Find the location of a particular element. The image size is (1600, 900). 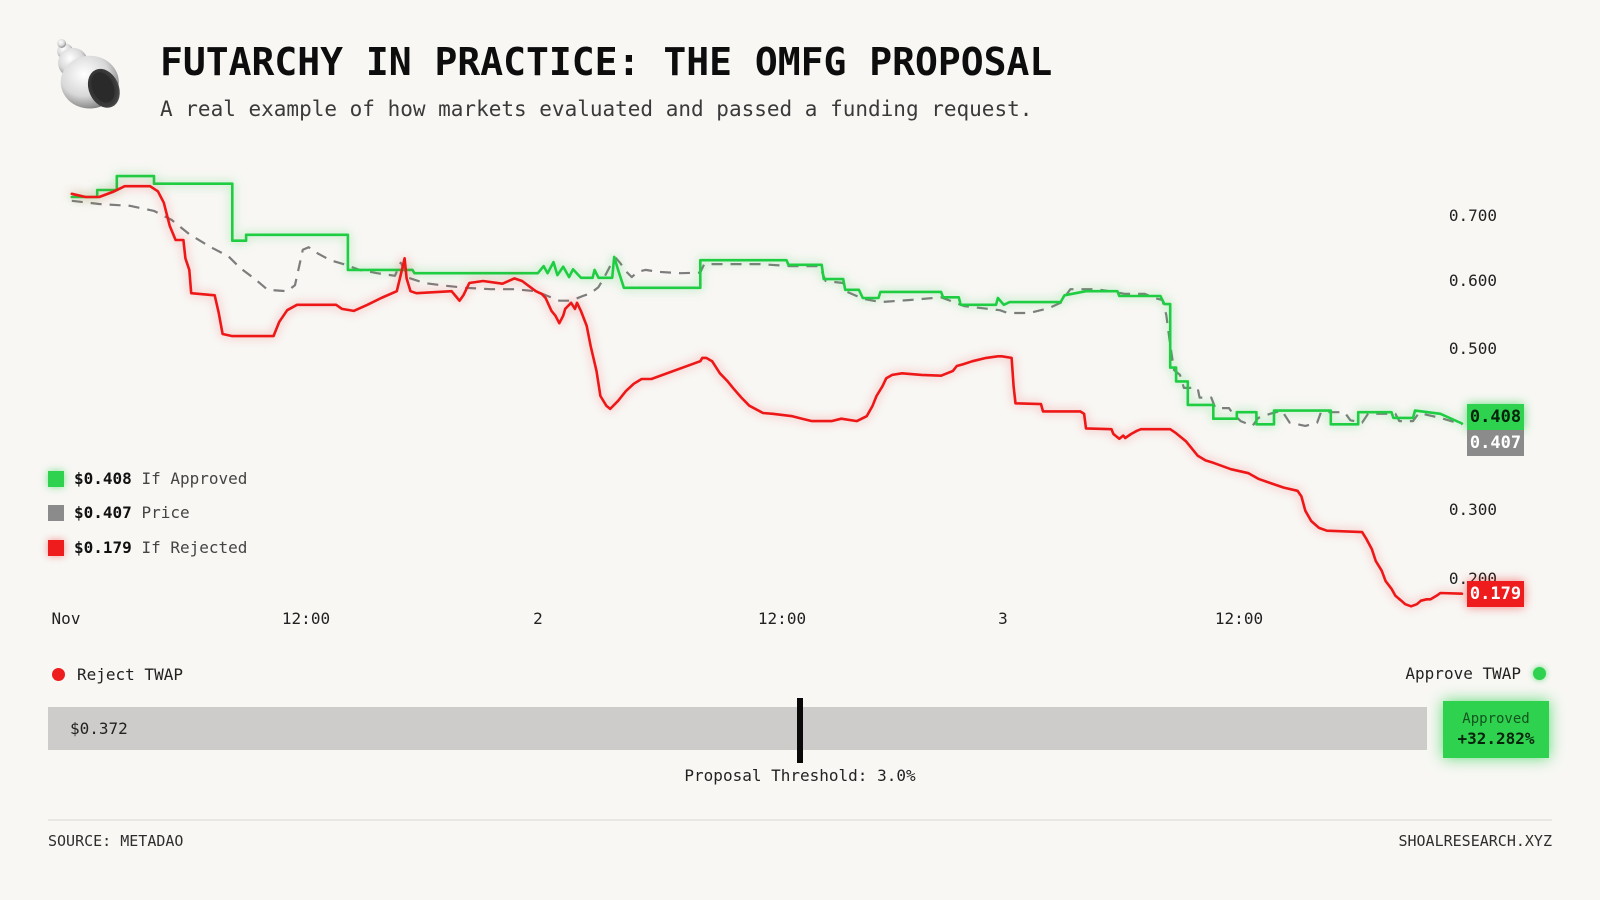

page-title: FUTARCHY IN PRACTICE: THE OMFG PROPOSAL is located at coordinates (606, 62).